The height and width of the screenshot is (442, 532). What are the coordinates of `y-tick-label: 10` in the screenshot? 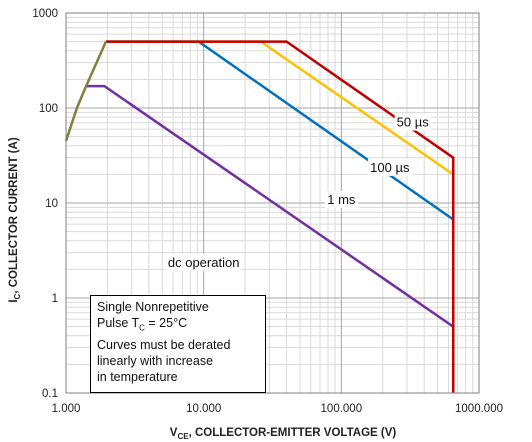 It's located at (51, 204).